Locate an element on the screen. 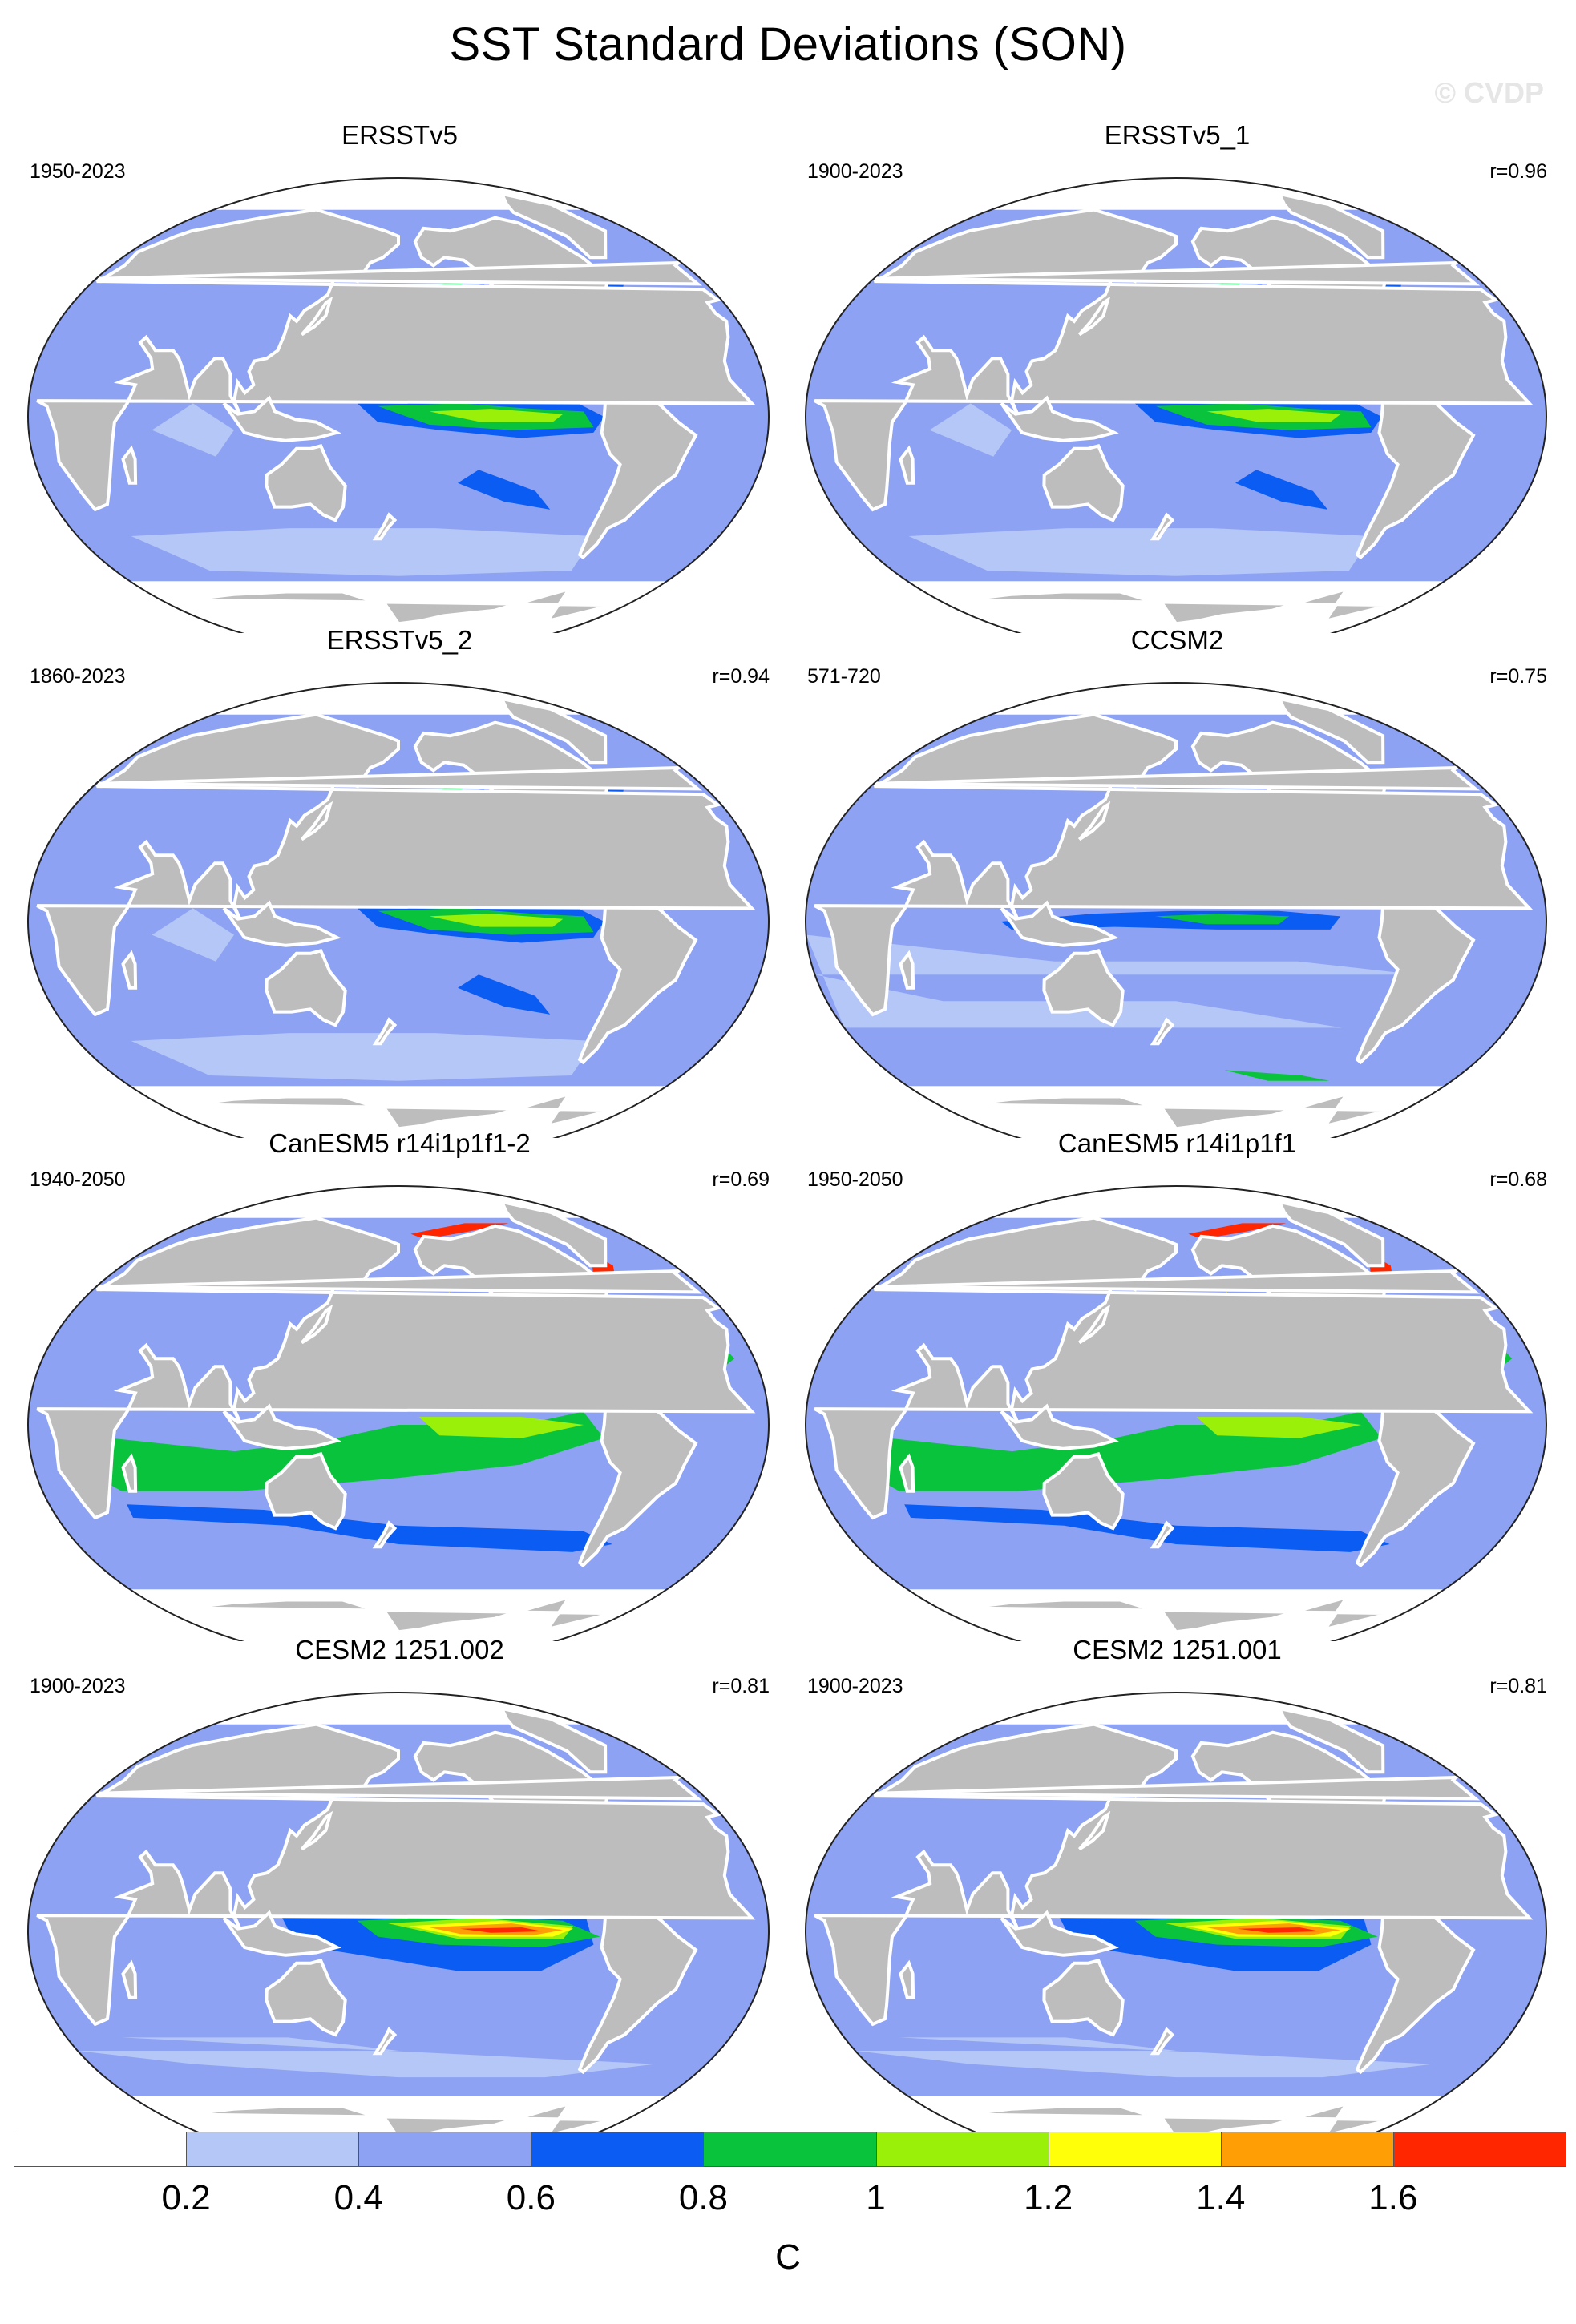 The width and height of the screenshot is (1576, 2324). colorbar-tick-label: 0.8 is located at coordinates (703, 2197).